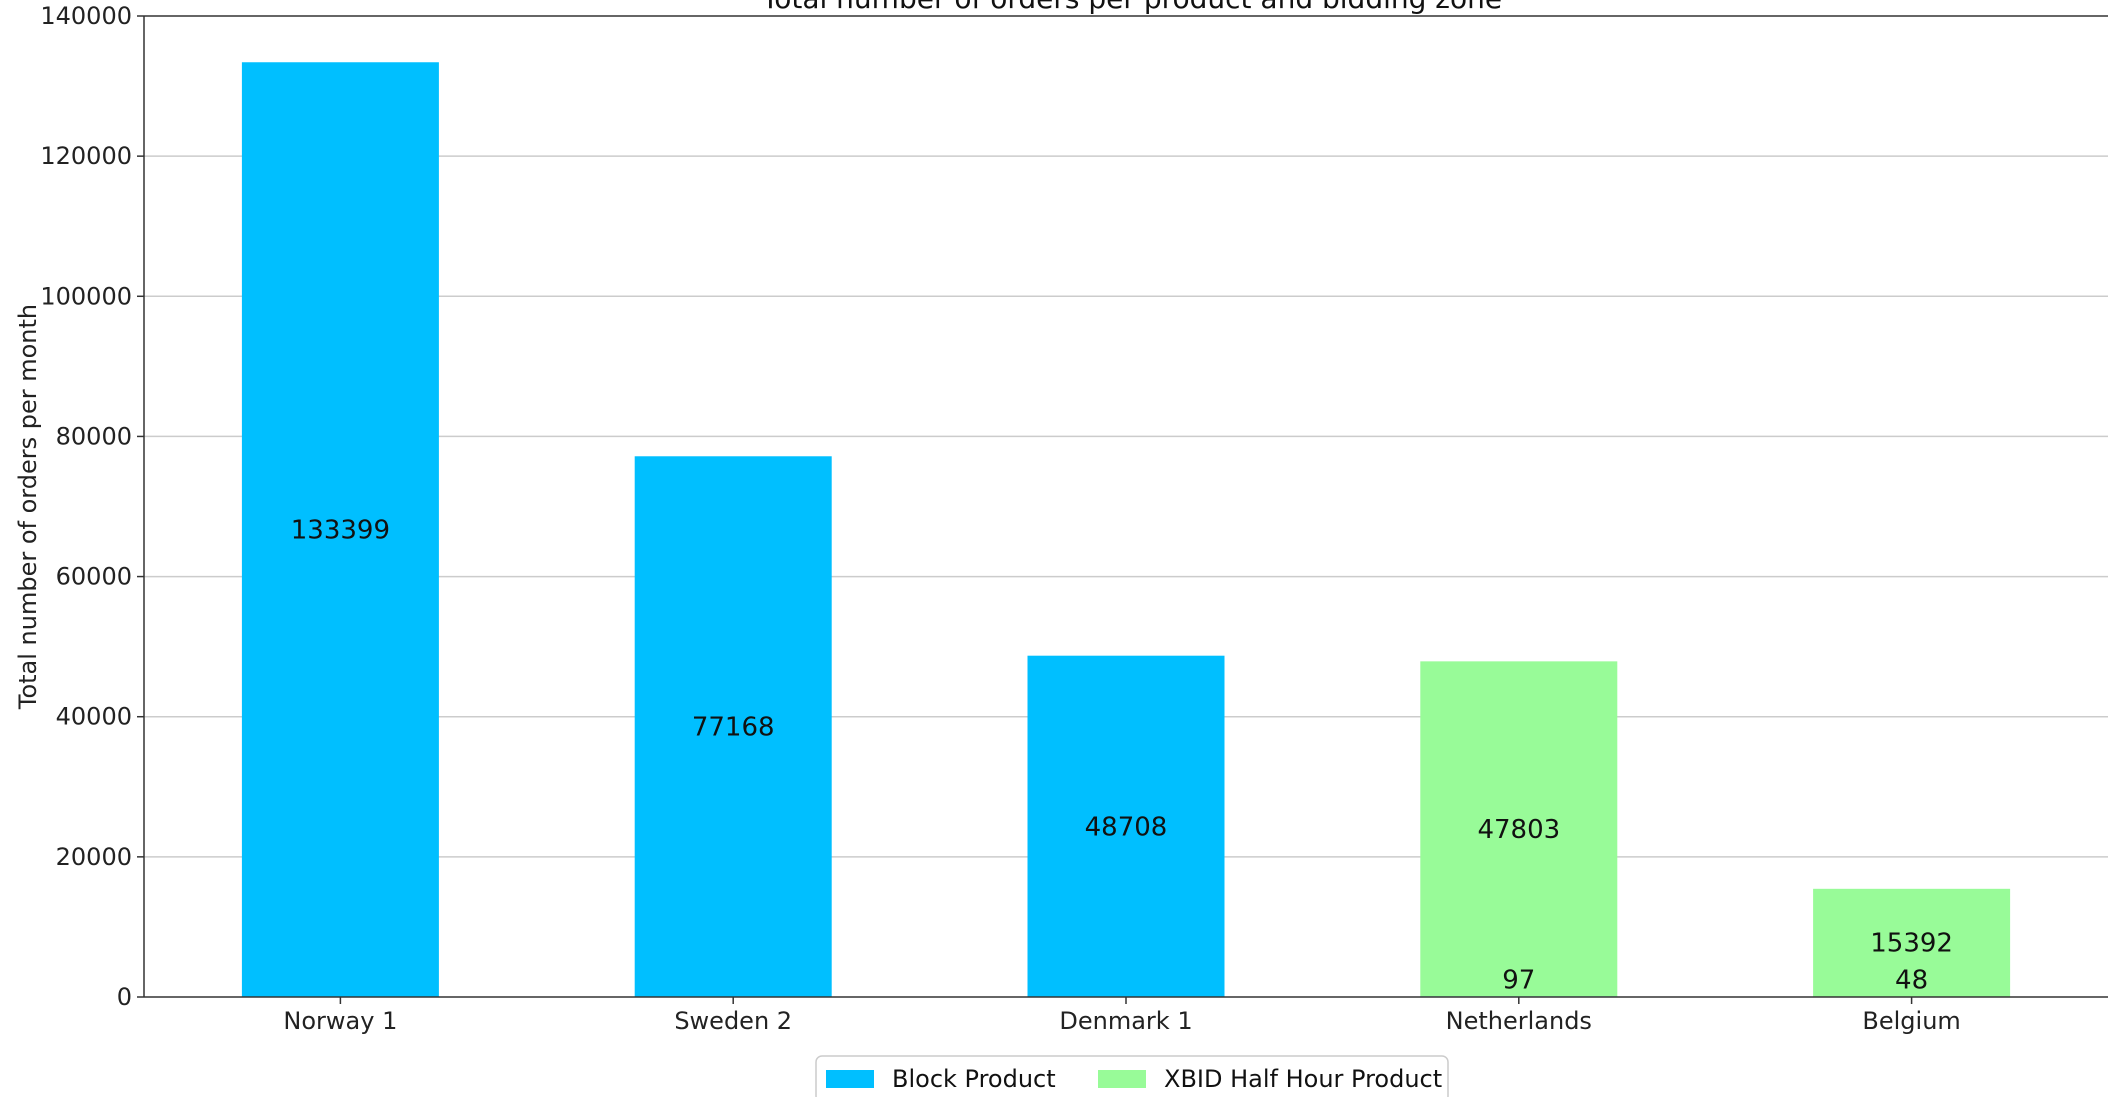 The image size is (2108, 1097). I want to click on y-tick-label: 100000, so click(86, 296).